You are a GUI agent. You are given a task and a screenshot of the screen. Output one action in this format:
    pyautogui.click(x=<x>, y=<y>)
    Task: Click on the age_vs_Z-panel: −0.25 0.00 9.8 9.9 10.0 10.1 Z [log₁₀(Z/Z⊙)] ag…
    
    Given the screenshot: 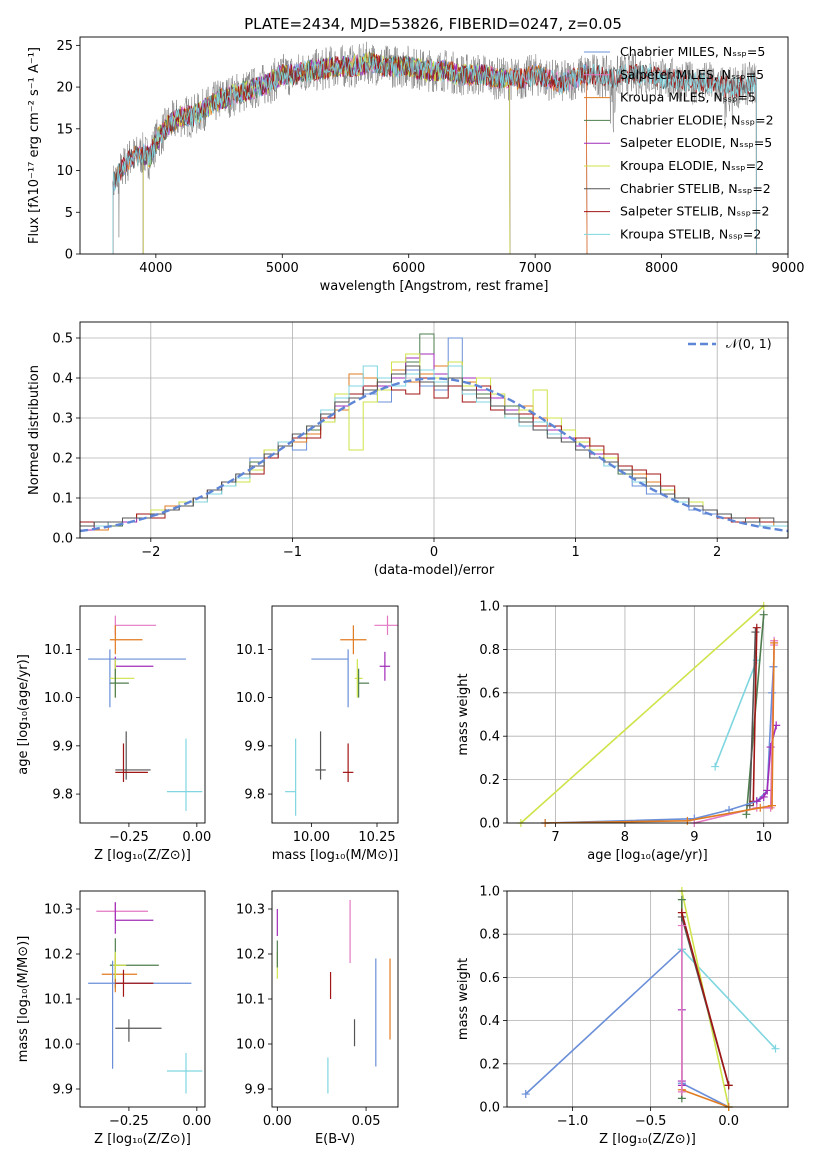 What is the action you would take?
    pyautogui.click(x=113, y=734)
    